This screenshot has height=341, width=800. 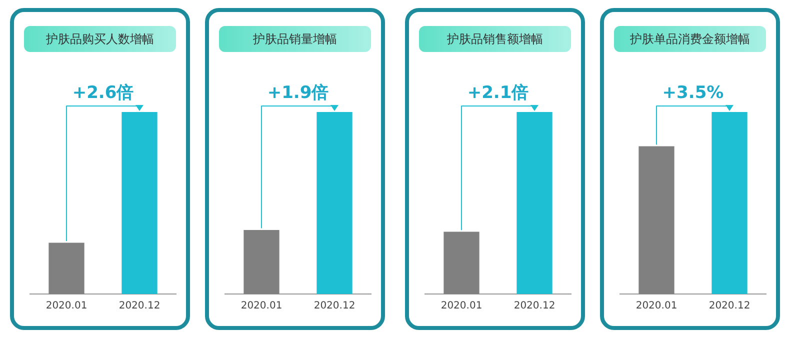 What do you see at coordinates (693, 92) in the screenshot?
I see `text: +3.5%` at bounding box center [693, 92].